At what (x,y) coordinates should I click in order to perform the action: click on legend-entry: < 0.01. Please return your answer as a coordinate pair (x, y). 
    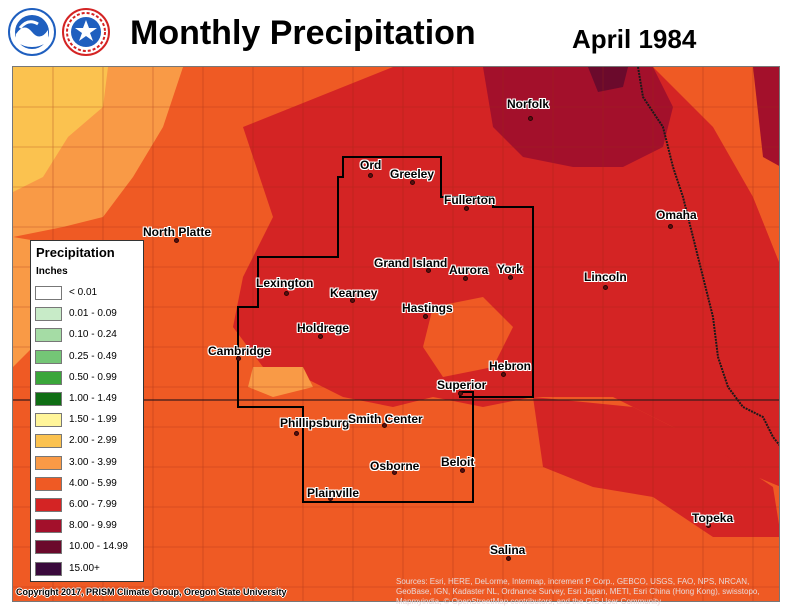
    Looking at the image, I should click on (89, 294).